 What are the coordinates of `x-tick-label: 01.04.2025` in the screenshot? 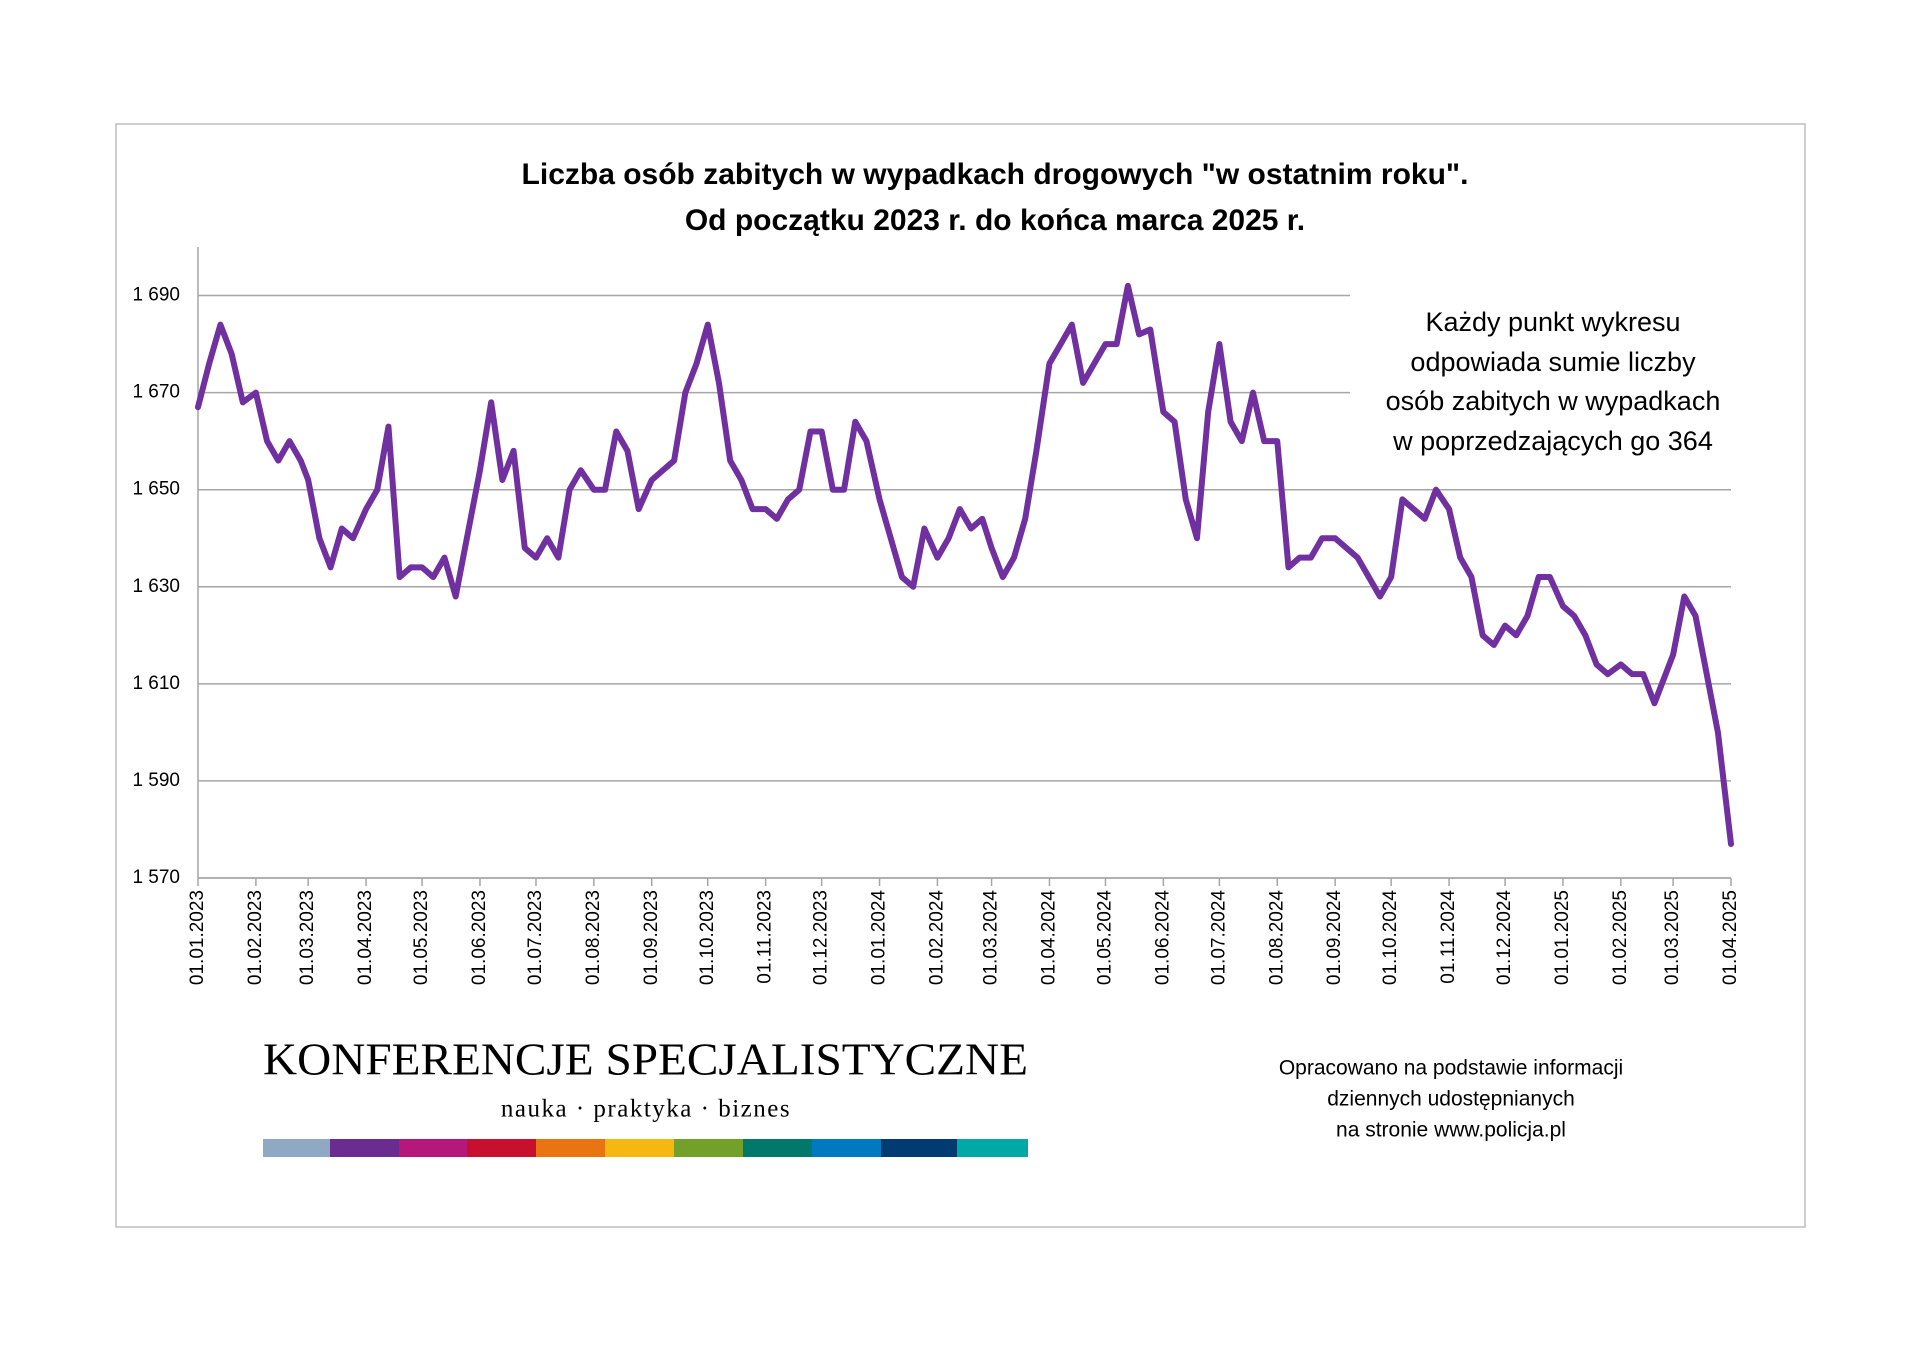 It's located at (1730, 937).